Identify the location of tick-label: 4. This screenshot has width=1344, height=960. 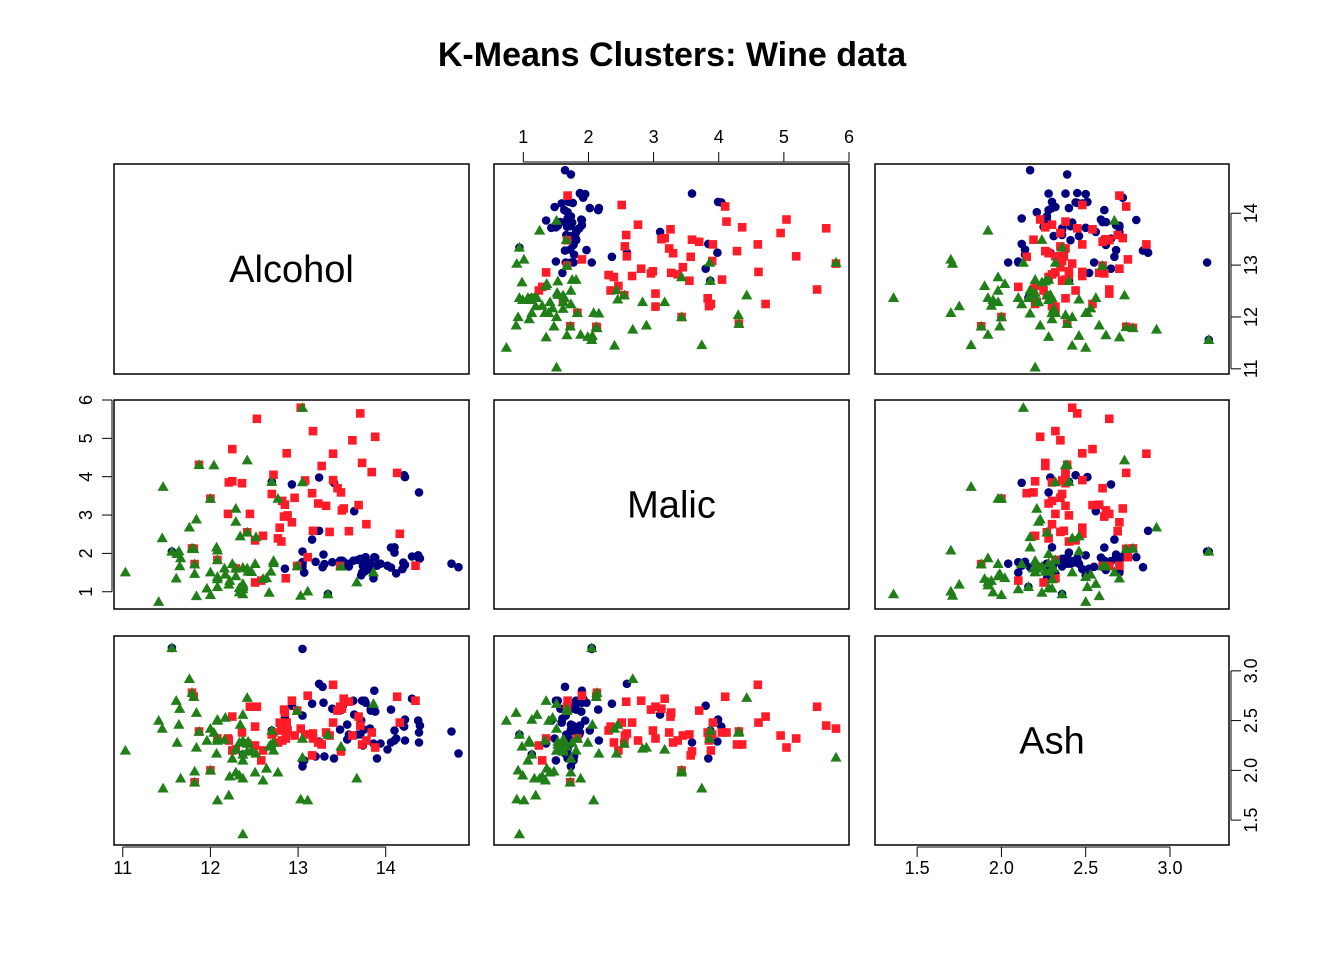
(86, 477).